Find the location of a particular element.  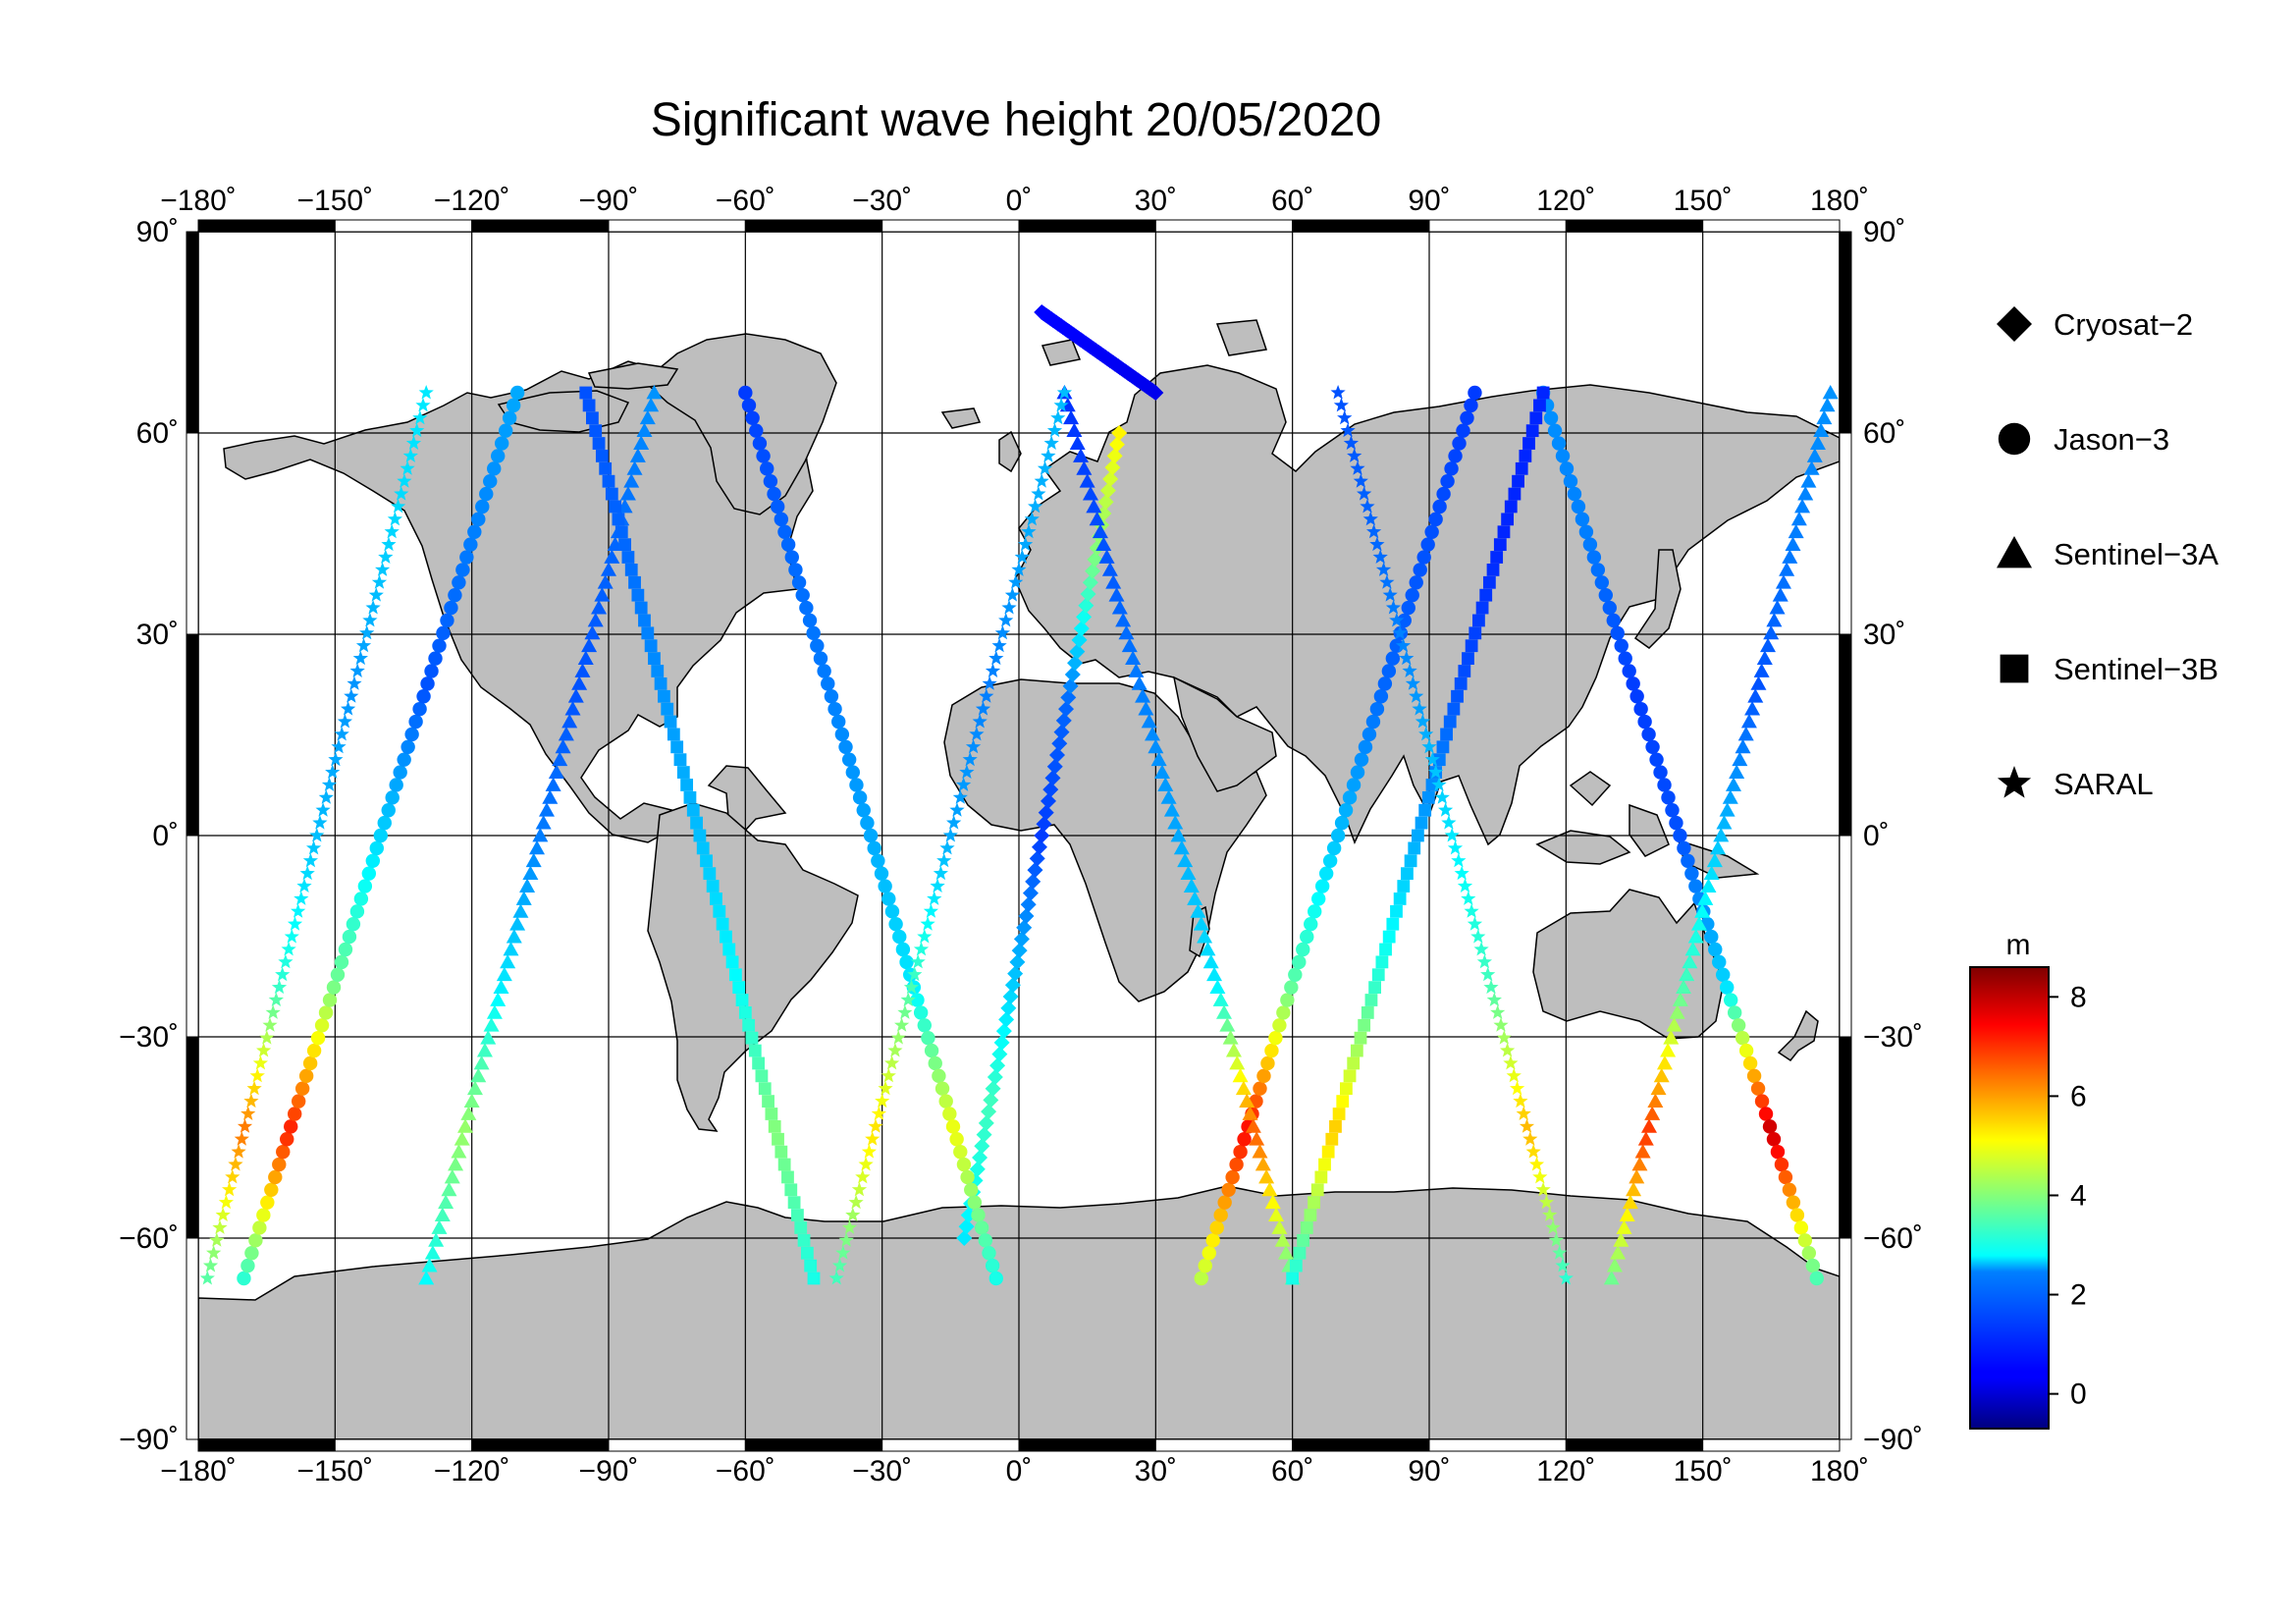

frame-bar-right is located at coordinates (1846, 1338).